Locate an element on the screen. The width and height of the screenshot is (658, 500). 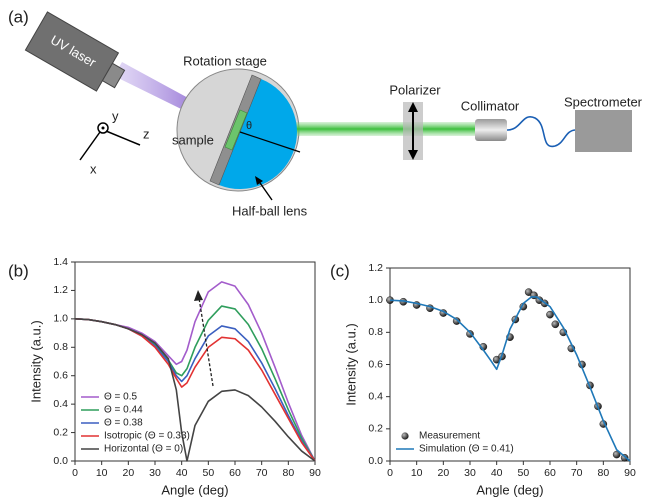
label: Spectrometer is located at coordinates (603, 101).